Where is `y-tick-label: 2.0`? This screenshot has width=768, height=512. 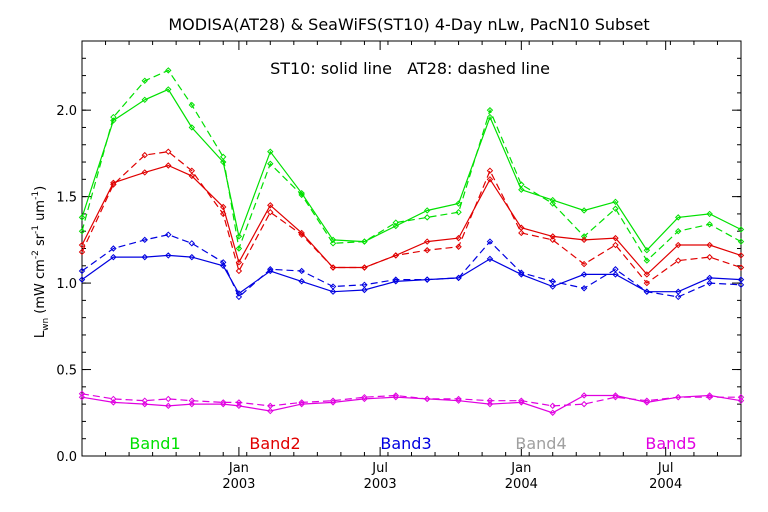 y-tick-label: 2.0 is located at coordinates (66, 111).